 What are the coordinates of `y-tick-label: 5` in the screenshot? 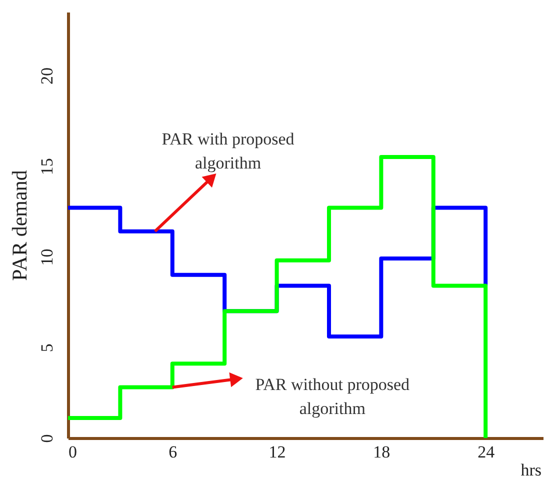 It's located at (47, 348).